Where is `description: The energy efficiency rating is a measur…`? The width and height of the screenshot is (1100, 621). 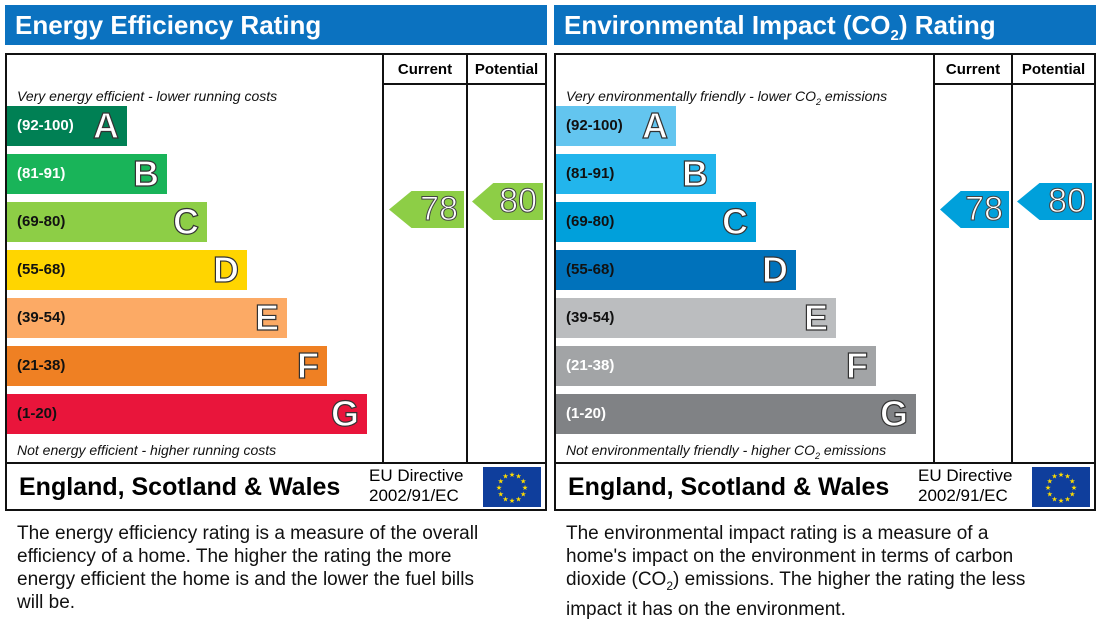 description: The energy efficiency rating is a measur… is located at coordinates (248, 568).